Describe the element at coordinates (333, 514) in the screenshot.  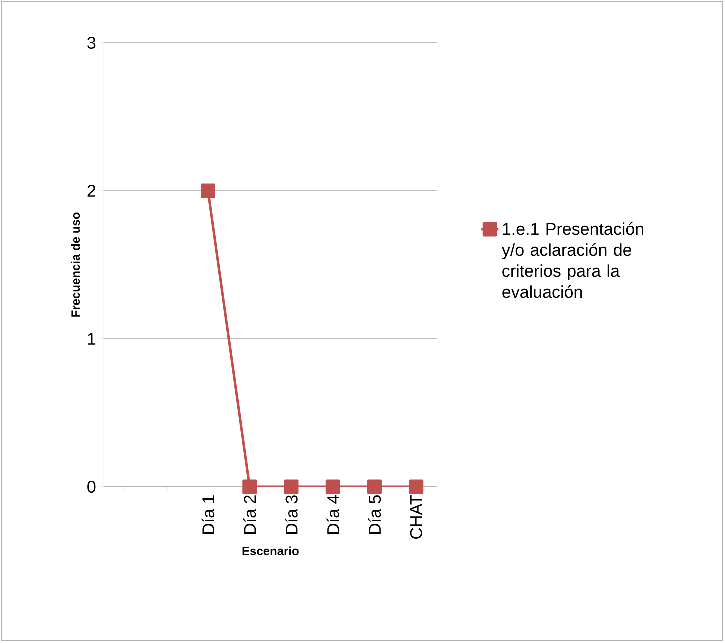
I see `x-tick-label: Día 4` at that location.